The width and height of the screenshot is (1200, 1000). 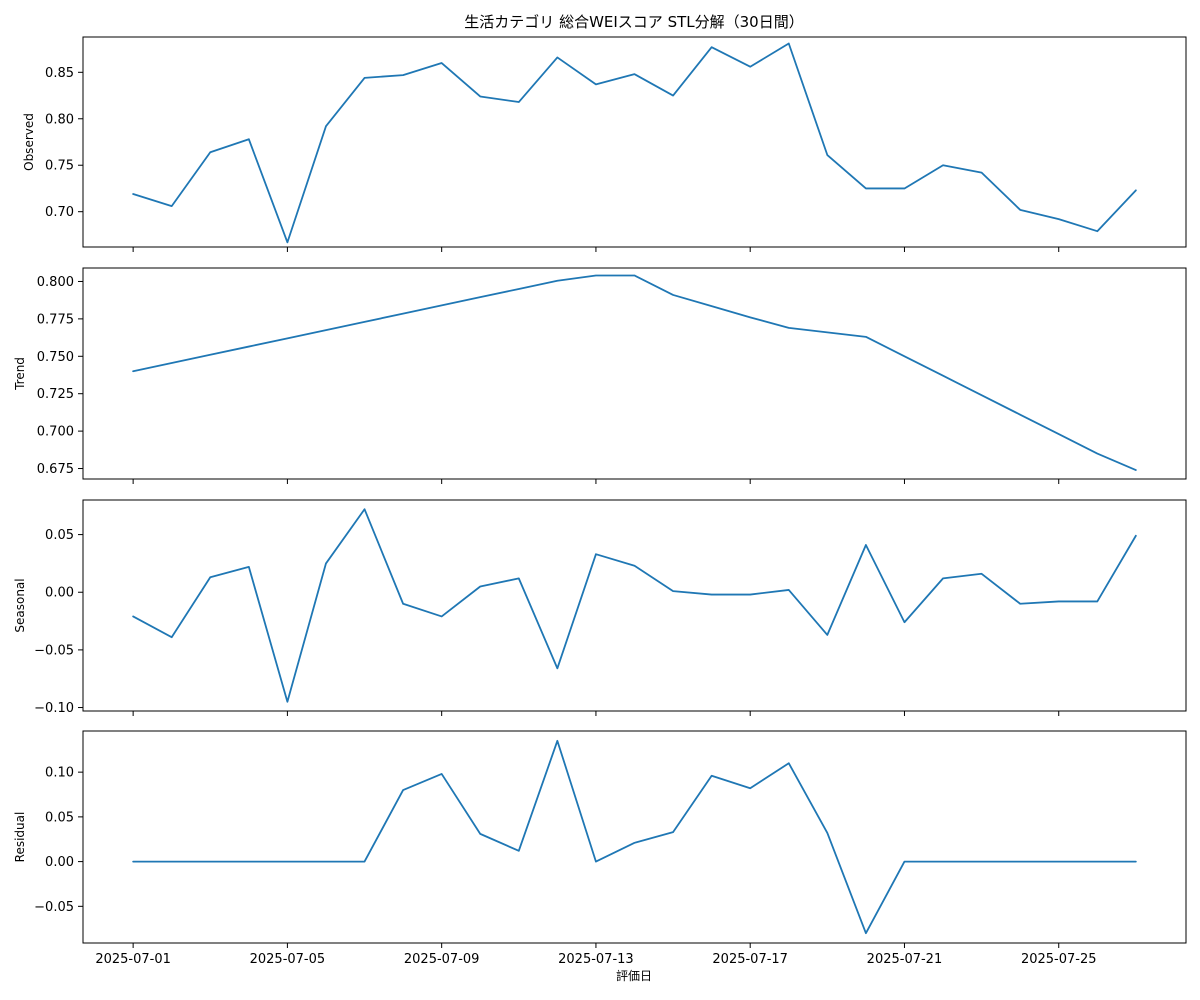 I want to click on y-axis-label: Trend, so click(x=20, y=374).